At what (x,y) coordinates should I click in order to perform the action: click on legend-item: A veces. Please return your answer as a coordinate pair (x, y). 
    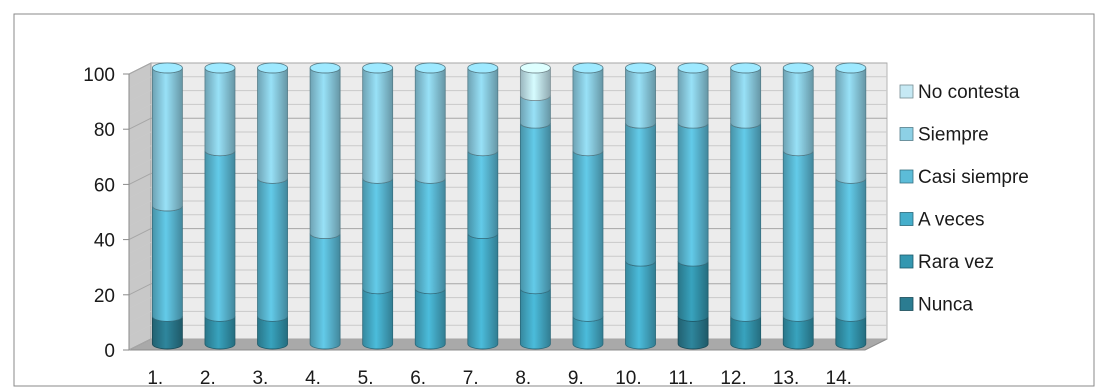
    Looking at the image, I should click on (942, 220).